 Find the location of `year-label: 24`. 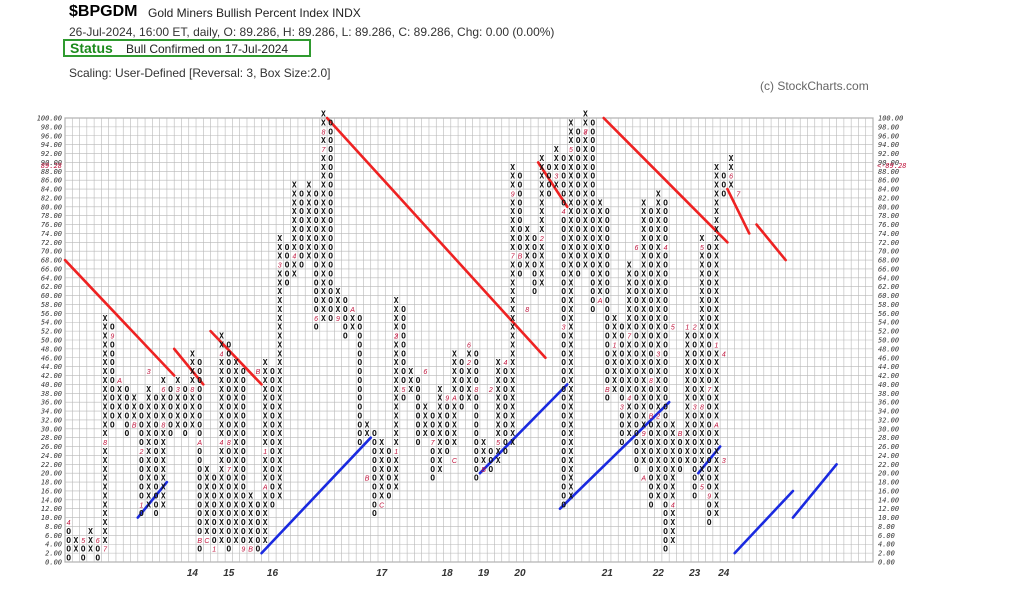

year-label: 24 is located at coordinates (723, 573).